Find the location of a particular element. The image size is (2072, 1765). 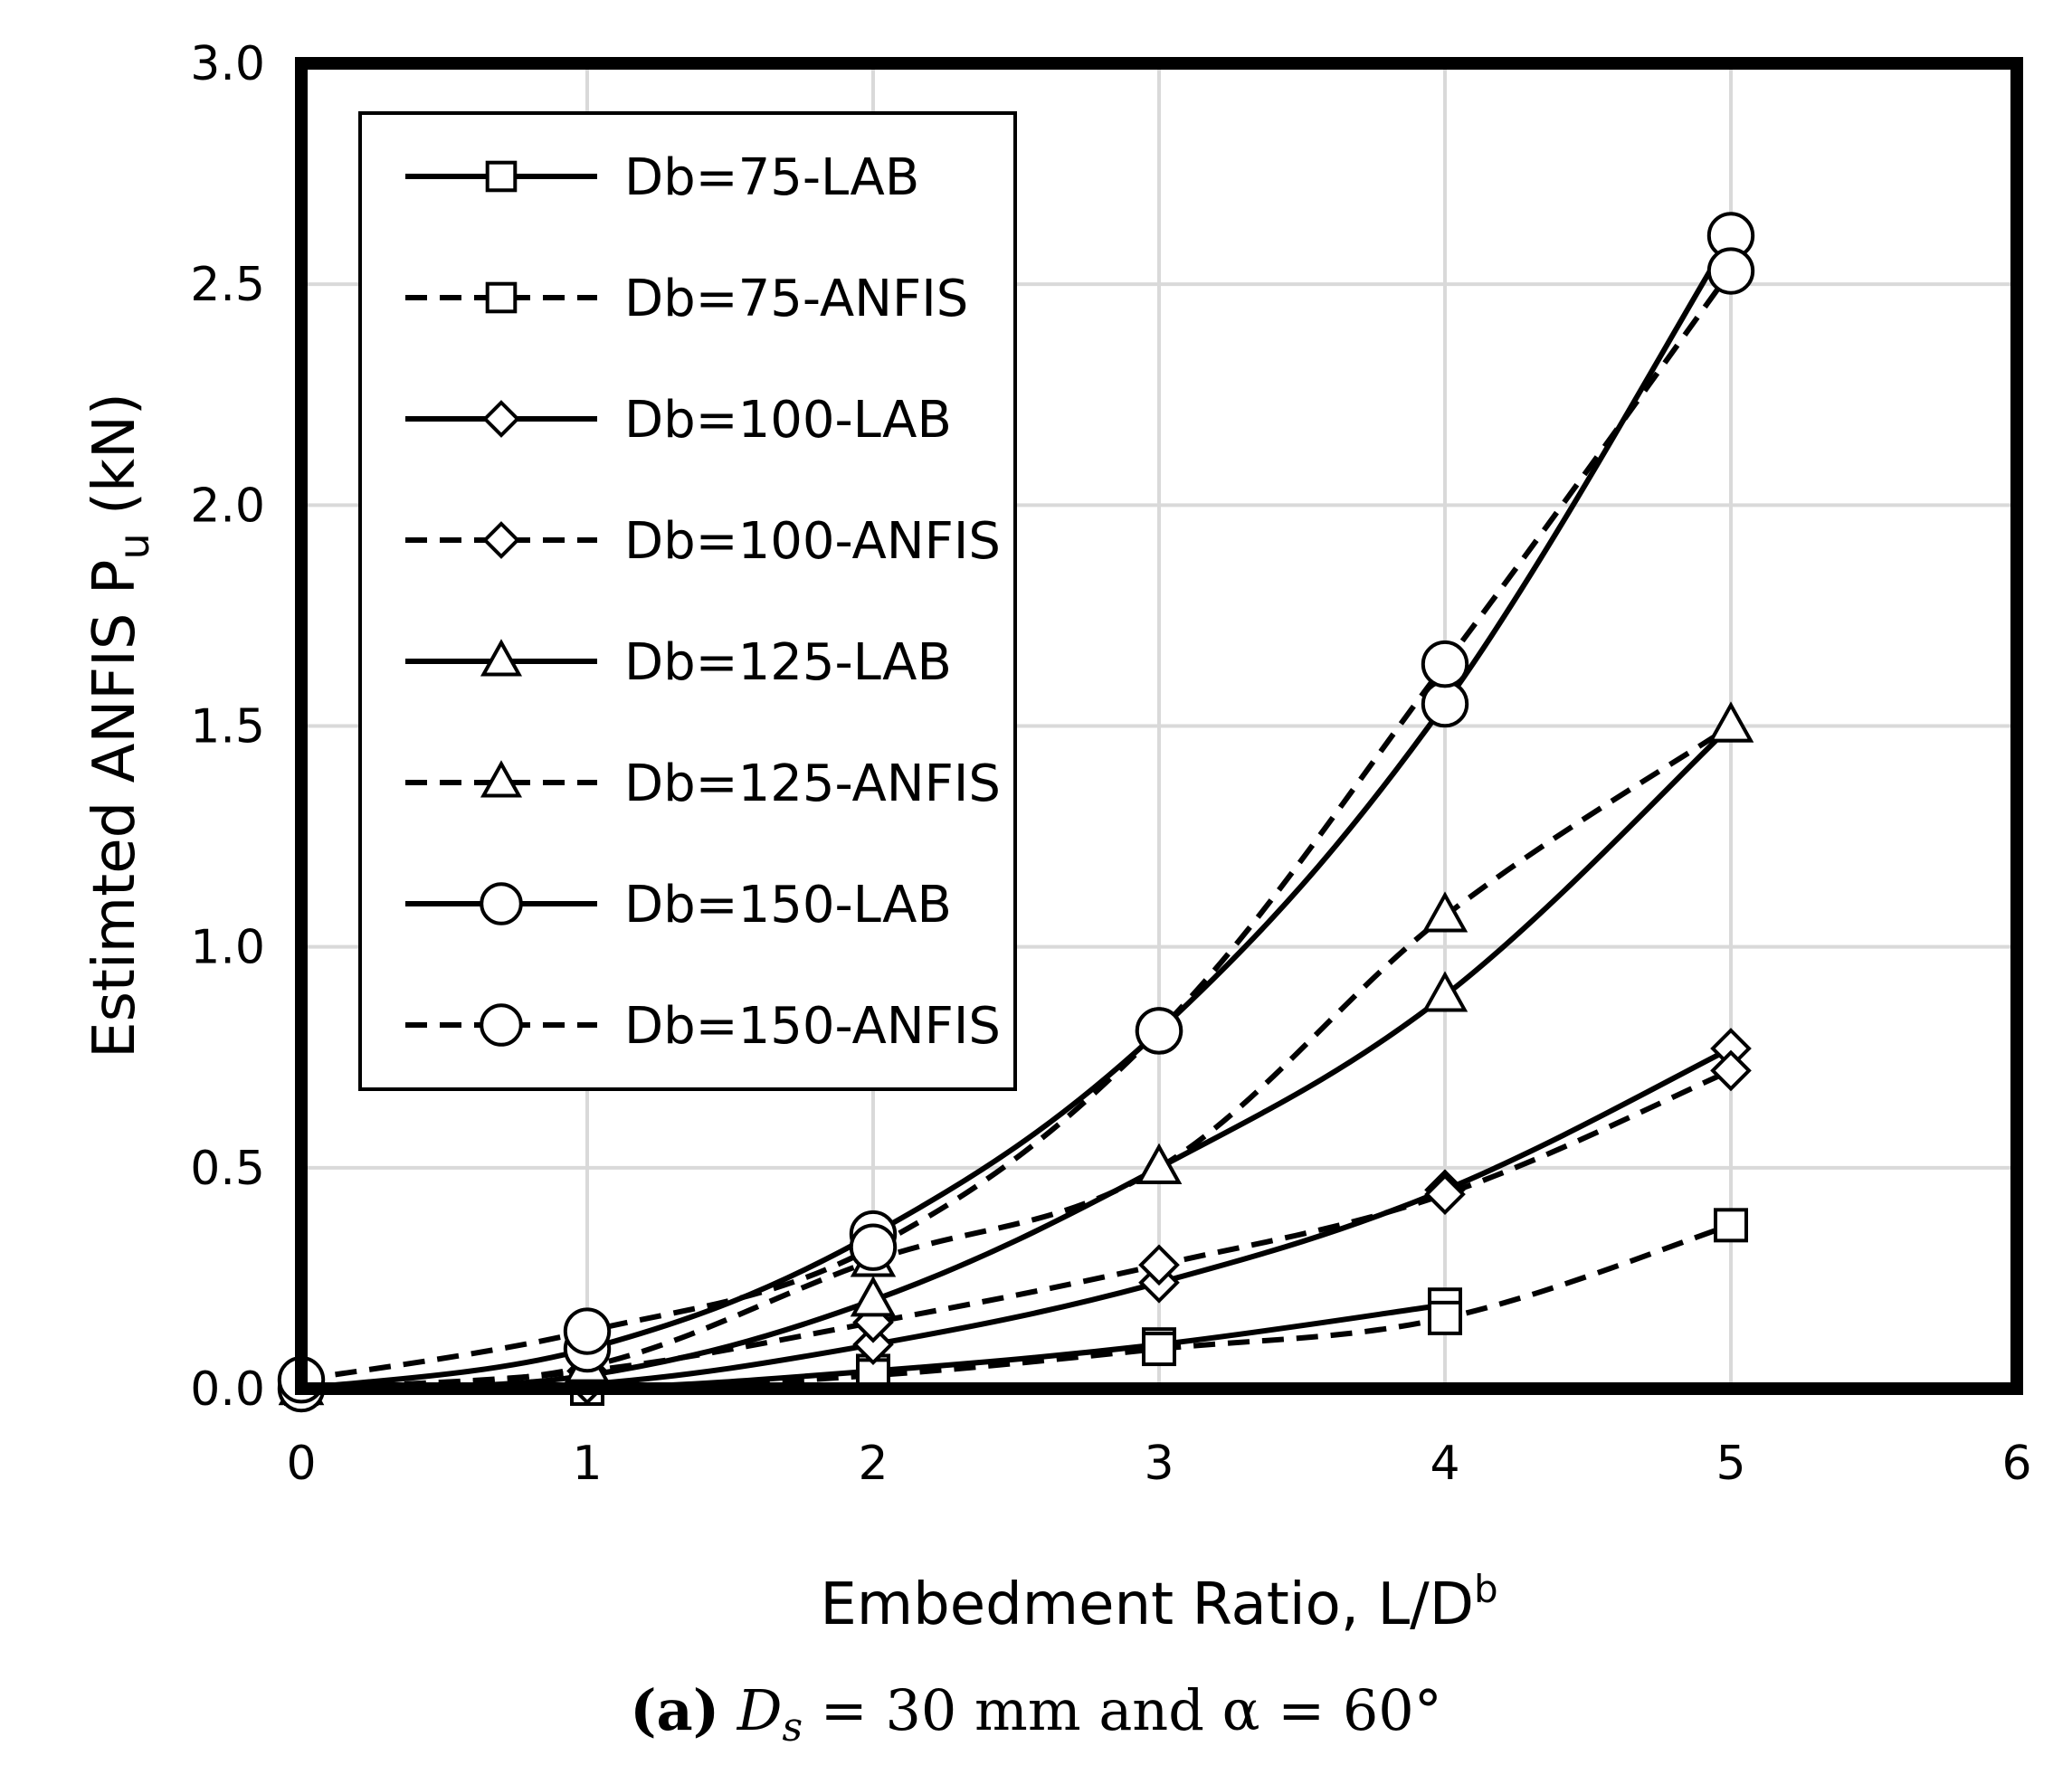

y-tick-label: 2.5 is located at coordinates (227, 285).